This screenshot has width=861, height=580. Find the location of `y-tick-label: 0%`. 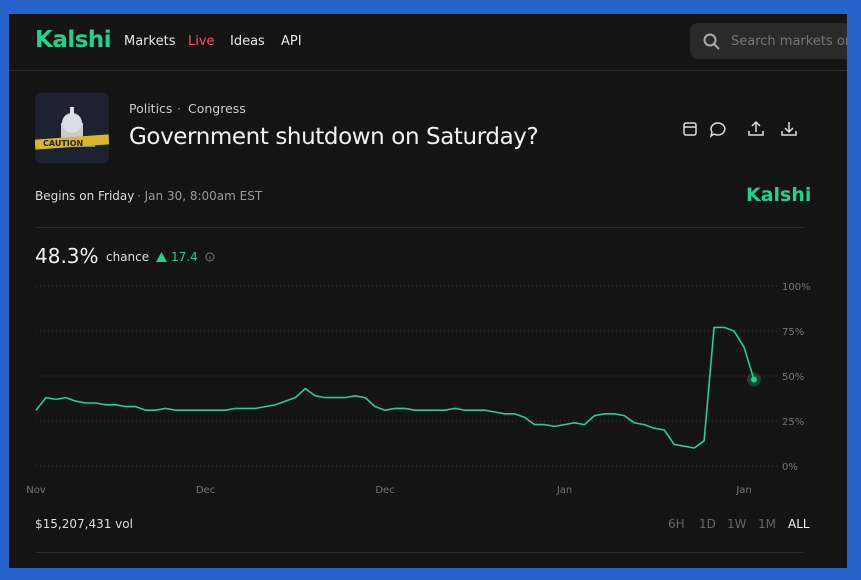

y-tick-label: 0% is located at coordinates (790, 467).